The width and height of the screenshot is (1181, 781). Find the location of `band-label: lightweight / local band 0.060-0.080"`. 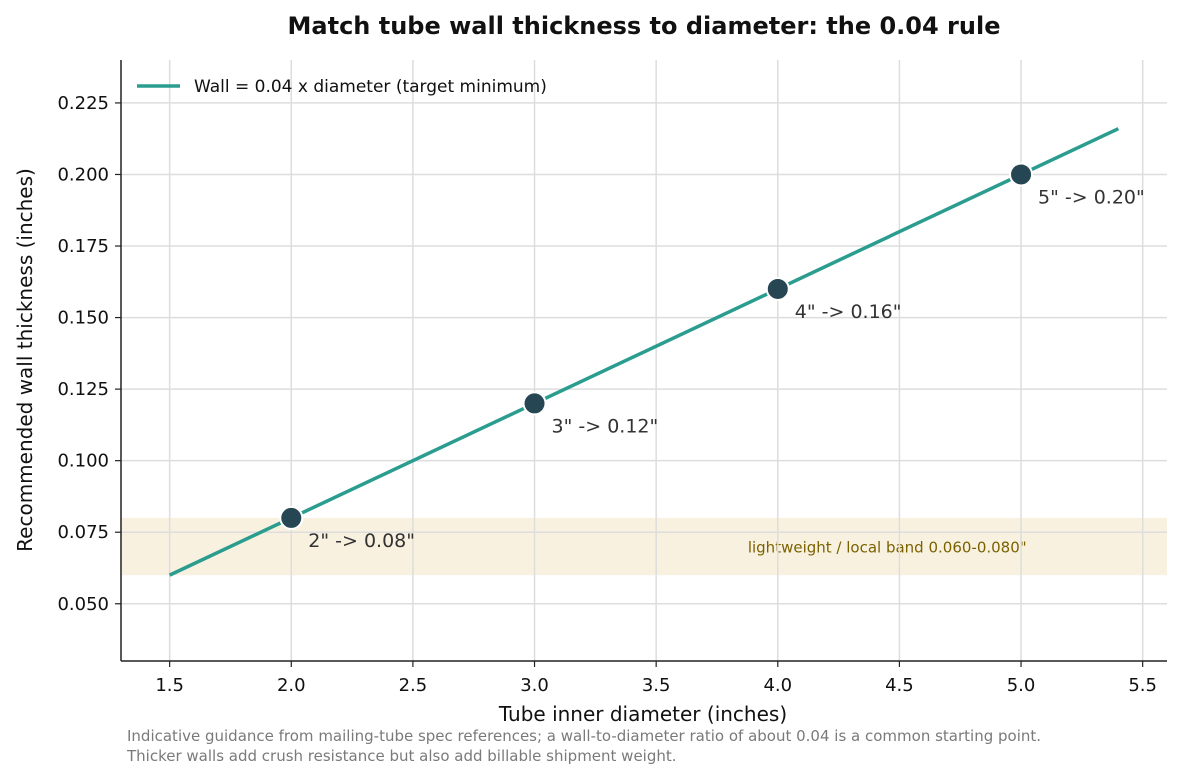

band-label: lightweight / local band 0.060-0.080" is located at coordinates (887, 548).